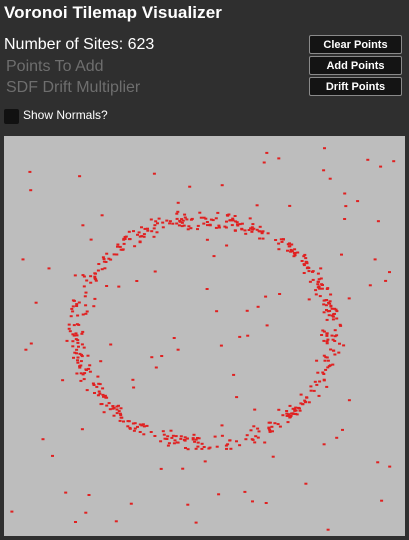  Describe the element at coordinates (11, 116) in the screenshot. I see `show-normals-checkbox` at that location.